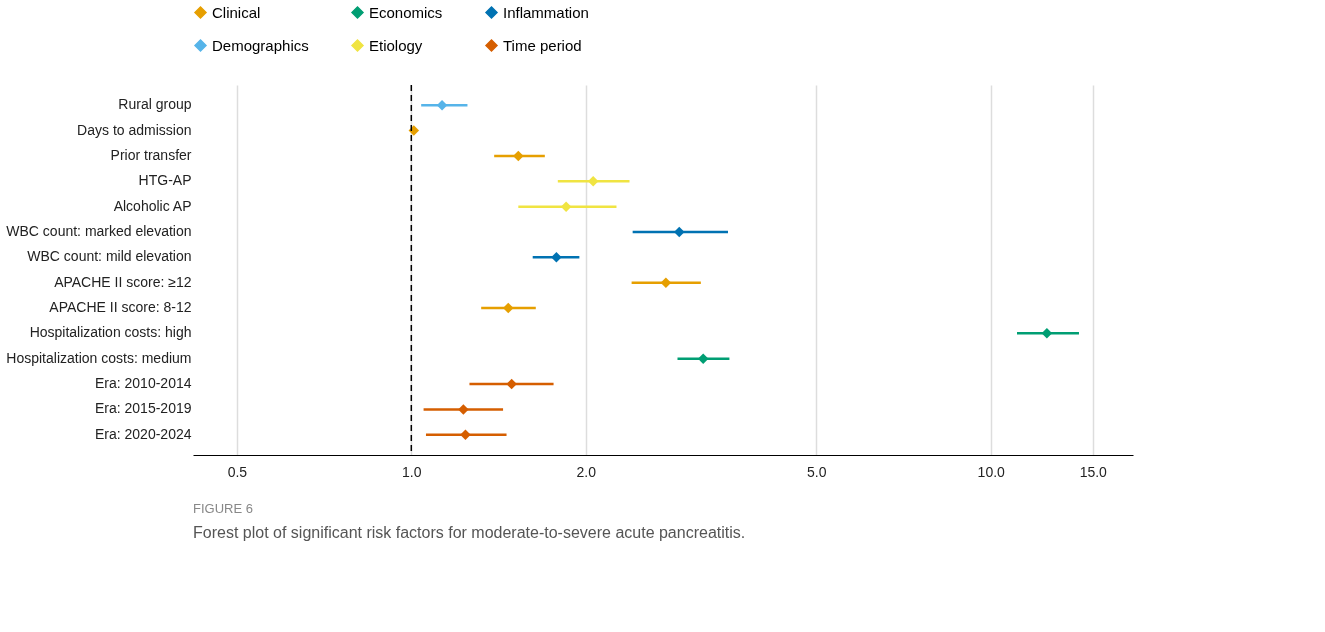  I want to click on caption: FIGURE 6, so click(223, 508).